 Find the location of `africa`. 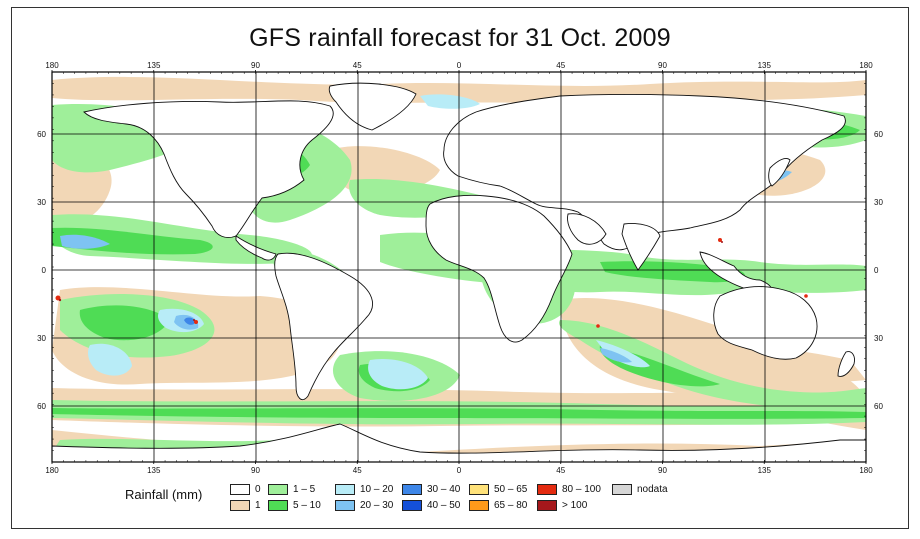

africa is located at coordinates (499, 268).